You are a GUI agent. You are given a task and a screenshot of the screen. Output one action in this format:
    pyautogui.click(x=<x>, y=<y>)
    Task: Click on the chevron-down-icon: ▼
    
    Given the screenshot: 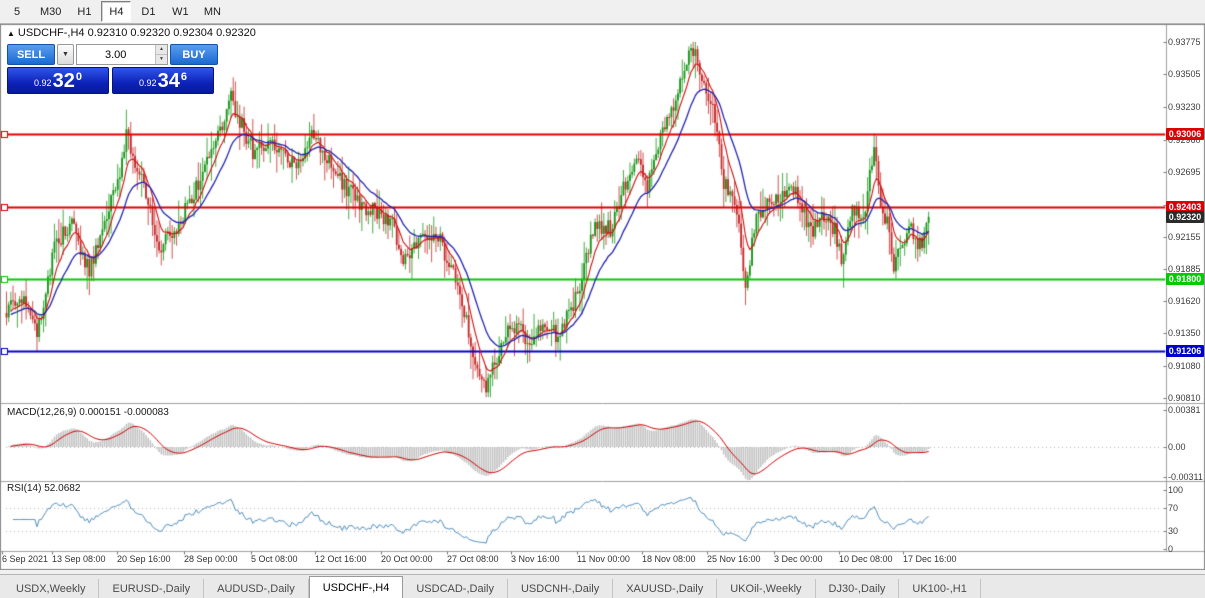 What is the action you would take?
    pyautogui.click(x=65, y=54)
    